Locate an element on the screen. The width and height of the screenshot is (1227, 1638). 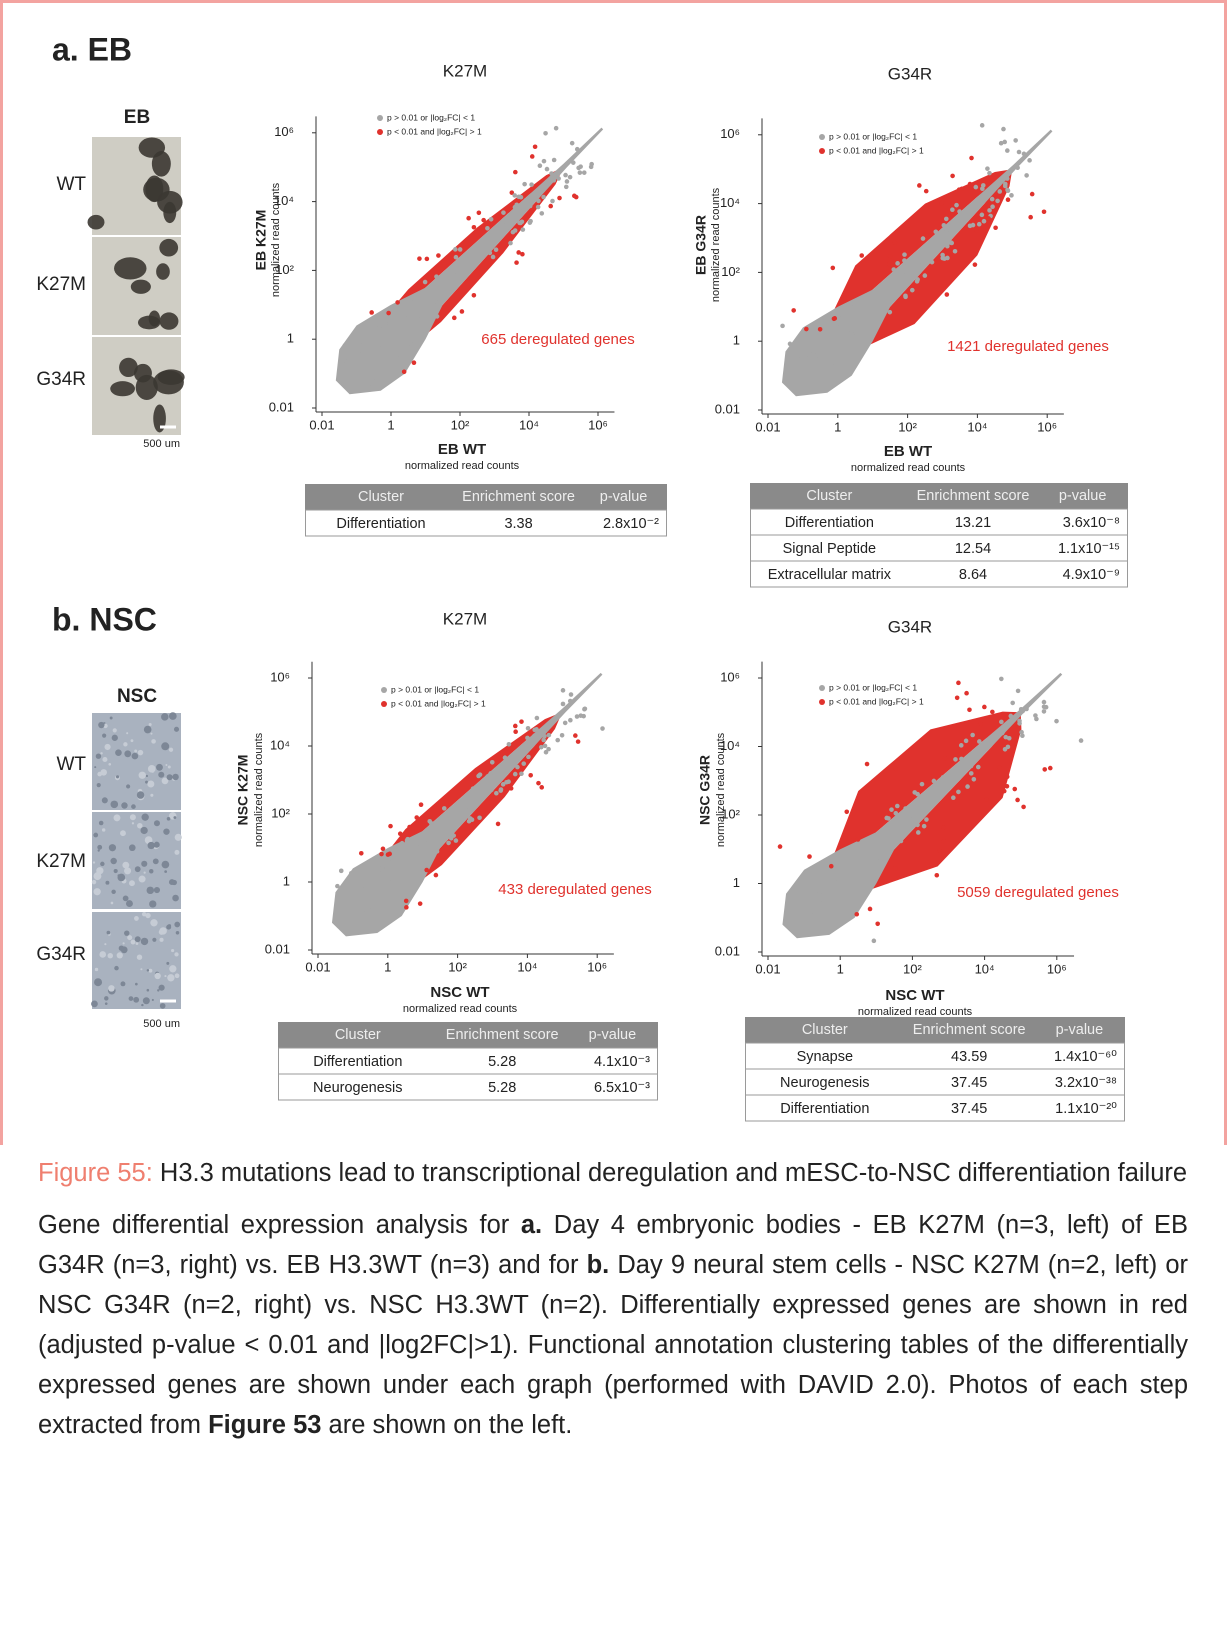
caption-bold-text: Figure 53 is located at coordinates (265, 1425).